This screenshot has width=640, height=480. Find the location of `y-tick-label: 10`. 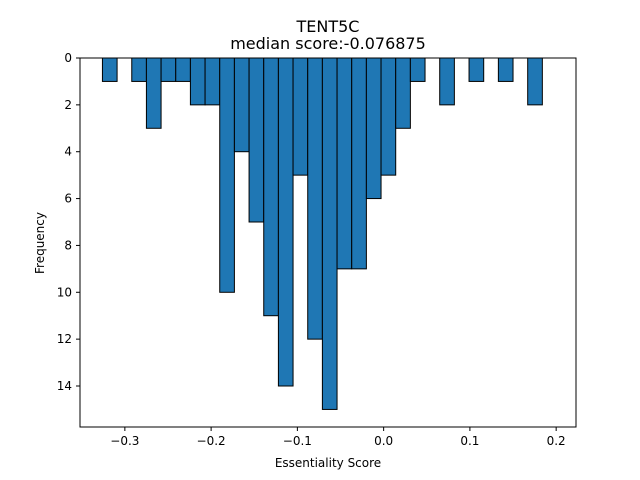

y-tick-label: 10 is located at coordinates (64, 292).